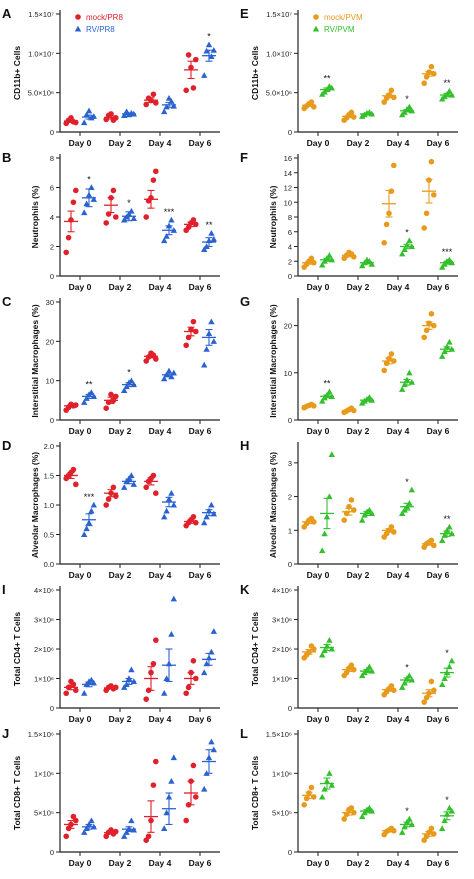 Image resolution: width=474 pixels, height=879 pixels. Describe the element at coordinates (44, 590) in the screenshot. I see `y-tick-label: 4×10⁶` at that location.